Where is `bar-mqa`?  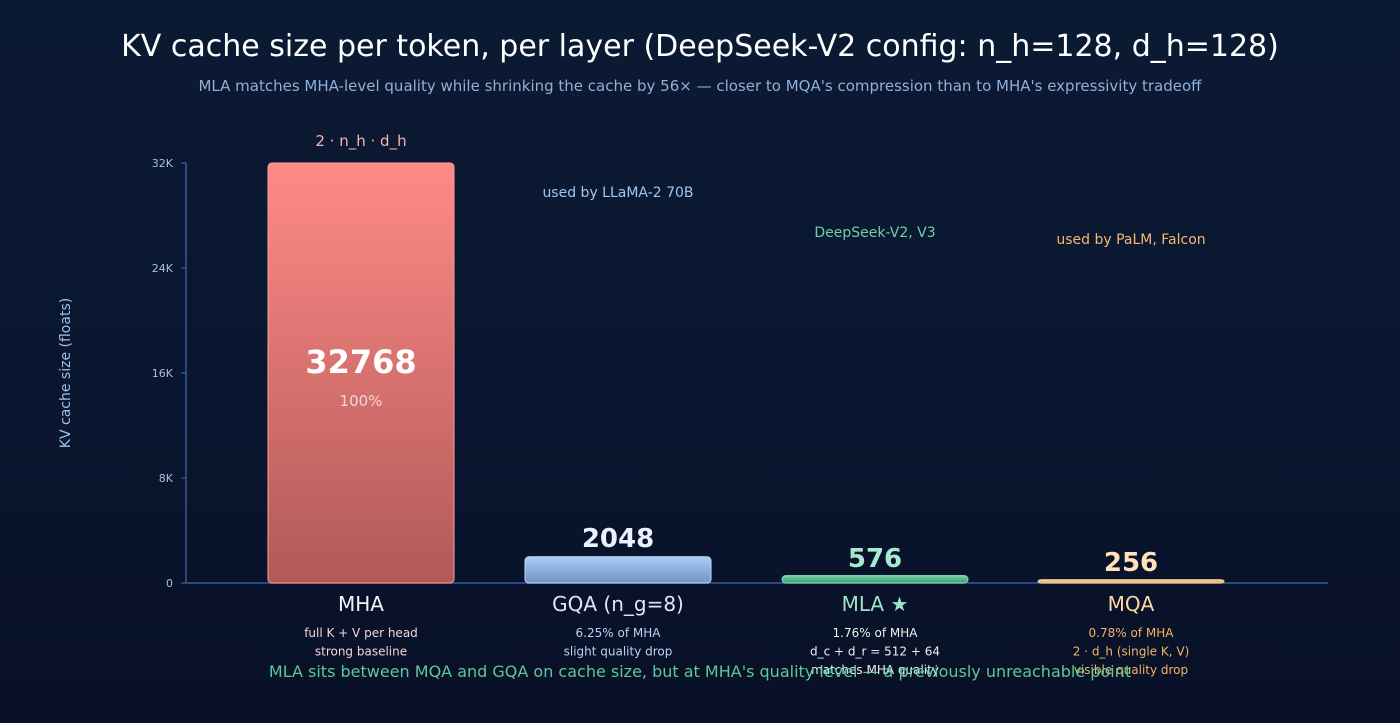
bar-mqa is located at coordinates (1131, 581).